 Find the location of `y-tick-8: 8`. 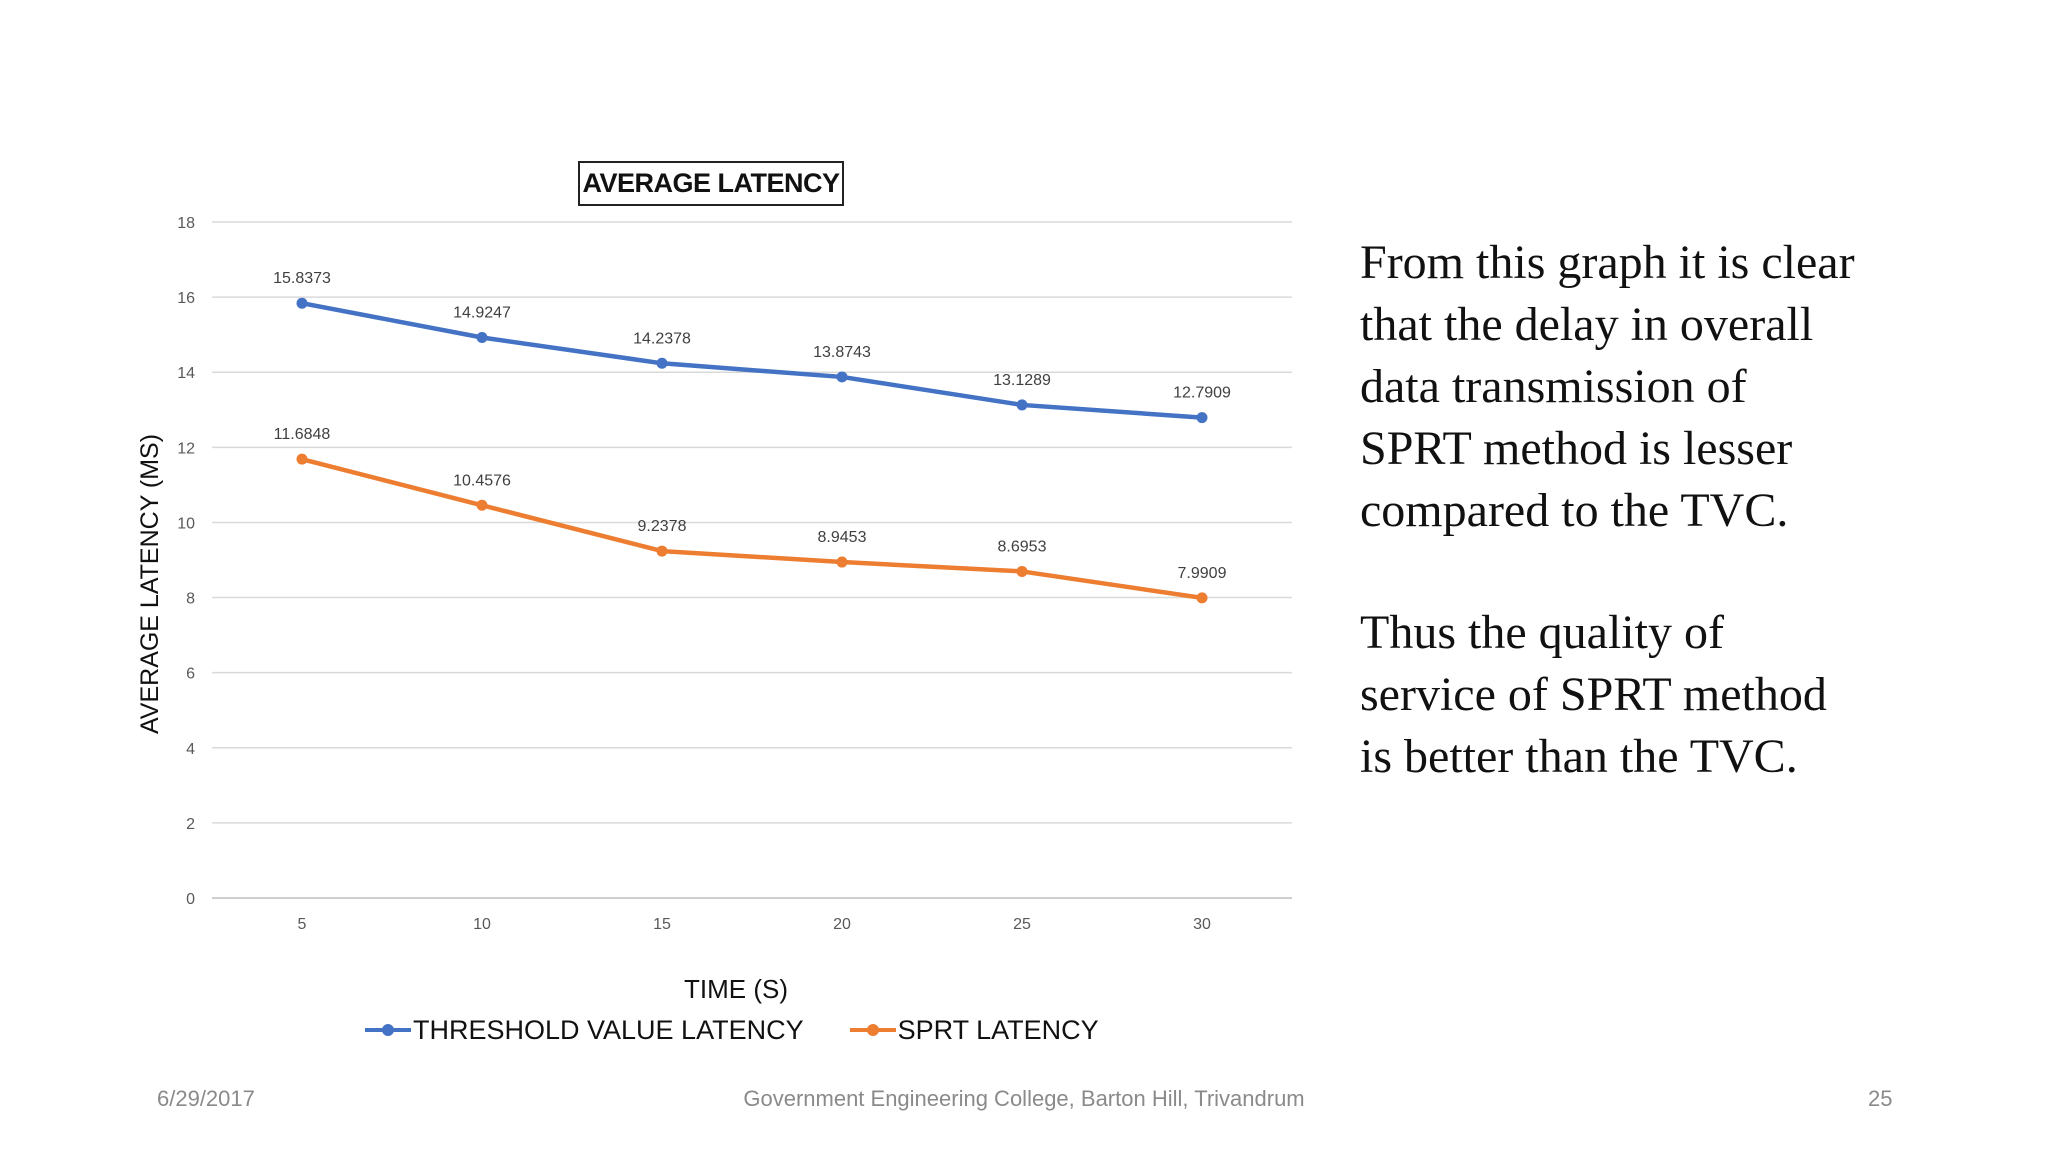

y-tick-8: 8 is located at coordinates (190, 599).